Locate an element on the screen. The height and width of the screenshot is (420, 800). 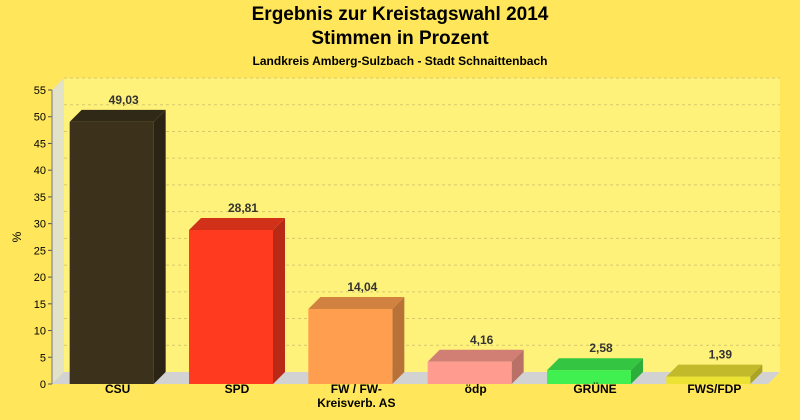
x-tick-label: CSU is located at coordinates (117, 389).